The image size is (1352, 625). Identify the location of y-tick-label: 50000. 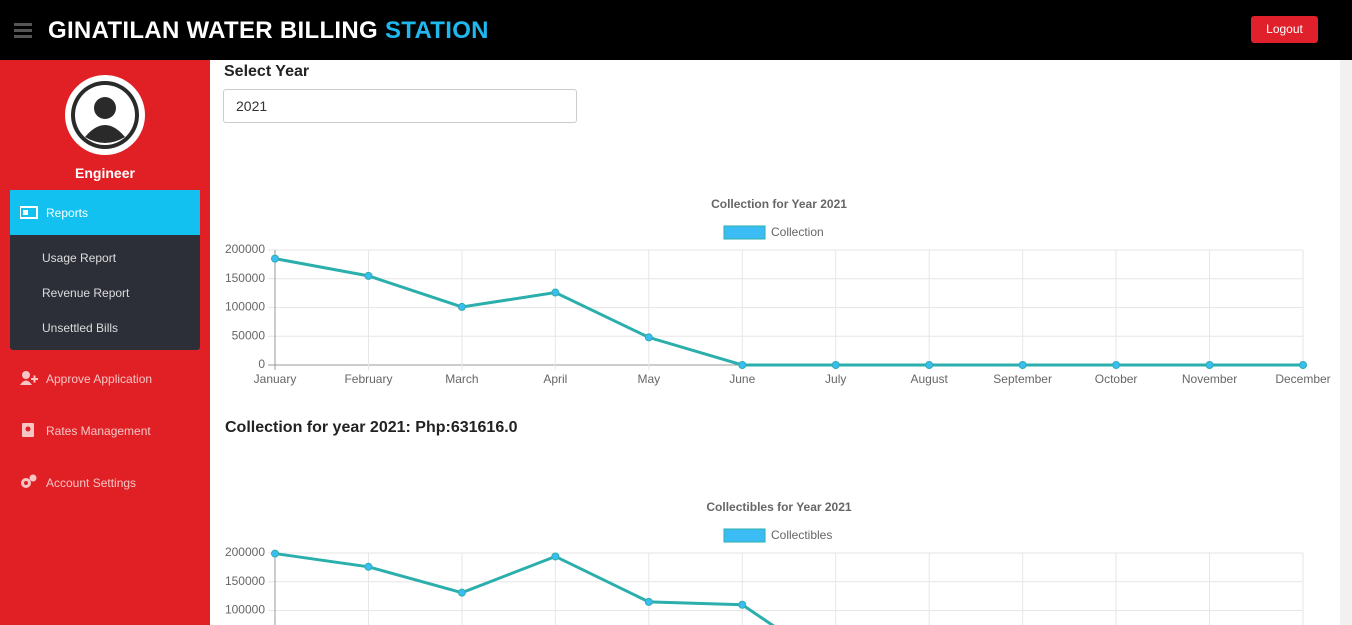
(249, 335).